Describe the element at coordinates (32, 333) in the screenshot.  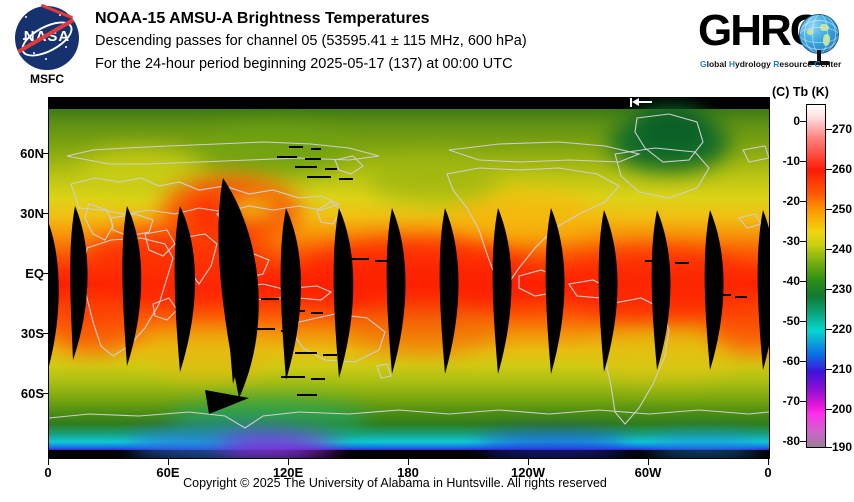
I see `lat-label-30s: 30S` at that location.